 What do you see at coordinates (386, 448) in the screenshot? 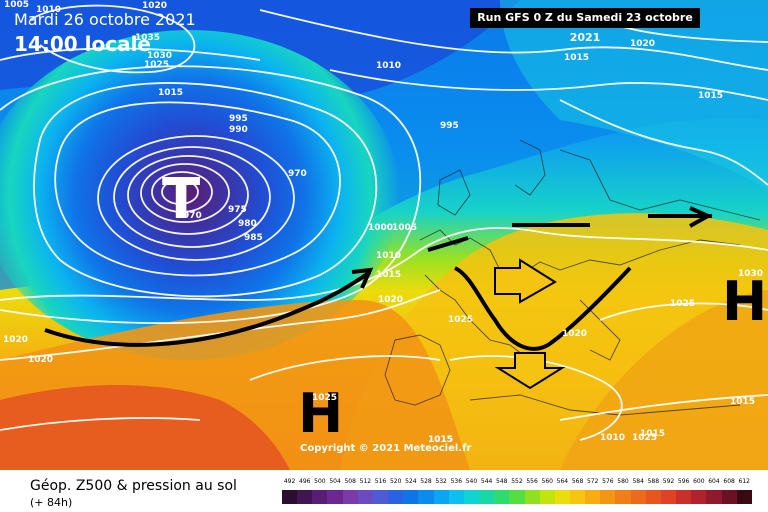
I see `copyright-text: Copyright © 2021 Meteociel.fr` at bounding box center [386, 448].